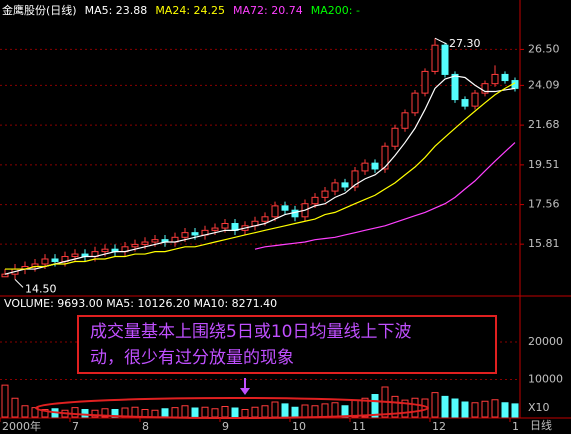  I want to click on annotation-box, so click(287, 344).